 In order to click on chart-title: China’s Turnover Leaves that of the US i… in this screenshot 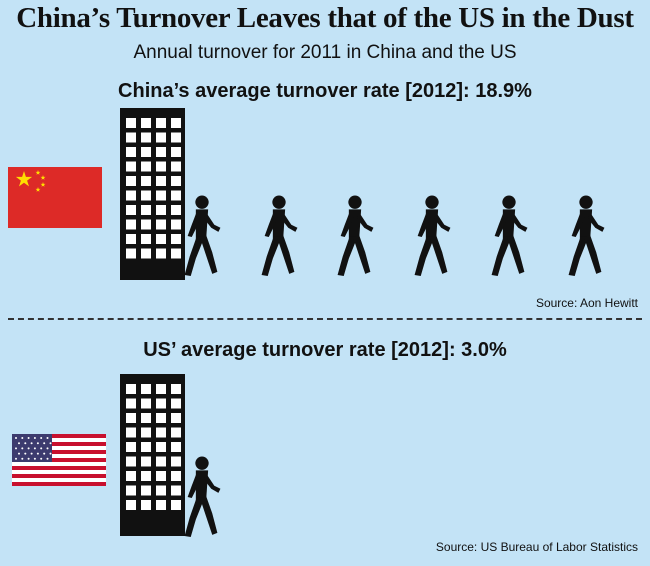, I will do `click(325, 18)`.